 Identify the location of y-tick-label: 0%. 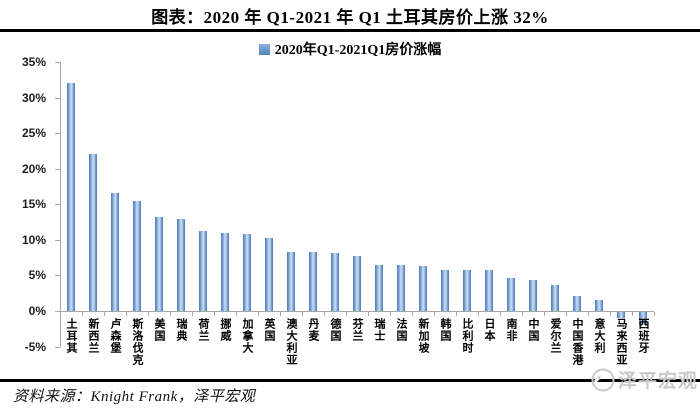
(37, 311).